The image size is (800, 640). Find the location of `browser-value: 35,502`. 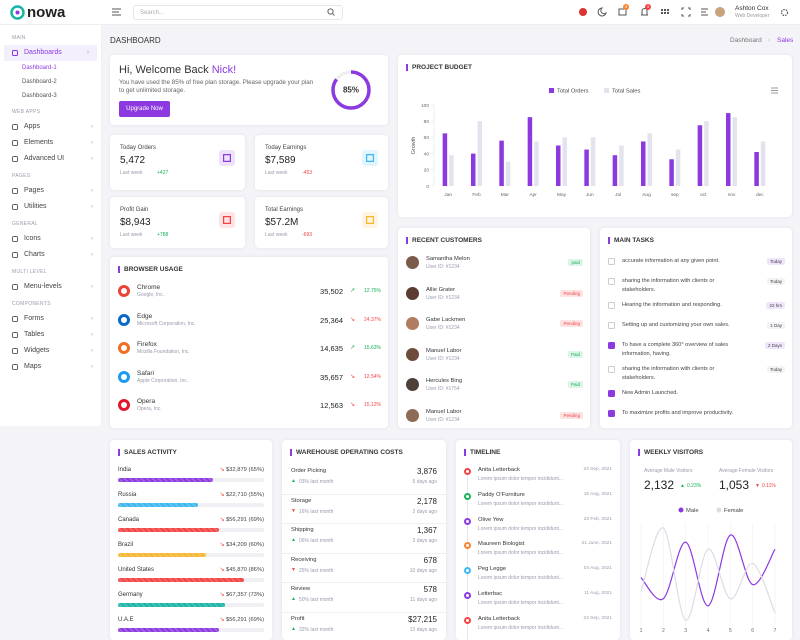

browser-value: 35,502 is located at coordinates (331, 291).